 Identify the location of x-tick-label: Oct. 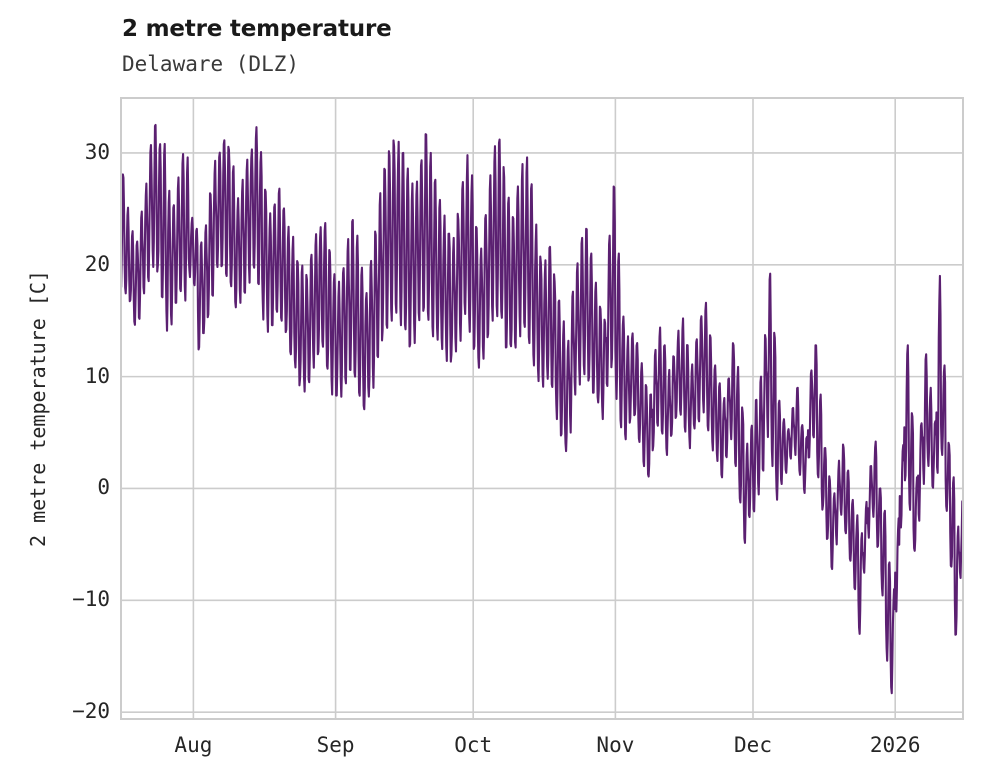
(473, 745).